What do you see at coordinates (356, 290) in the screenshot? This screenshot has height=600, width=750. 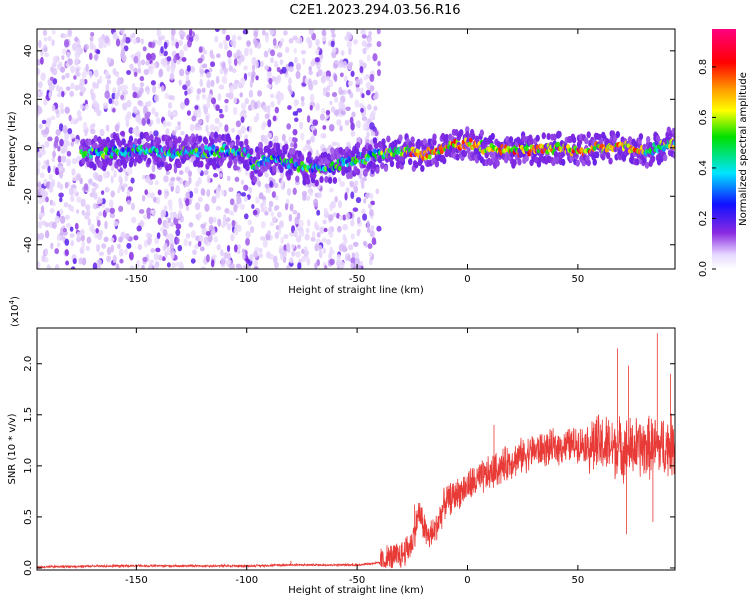 I see `spectrogram-x-label: Height of straight line (km)` at bounding box center [356, 290].